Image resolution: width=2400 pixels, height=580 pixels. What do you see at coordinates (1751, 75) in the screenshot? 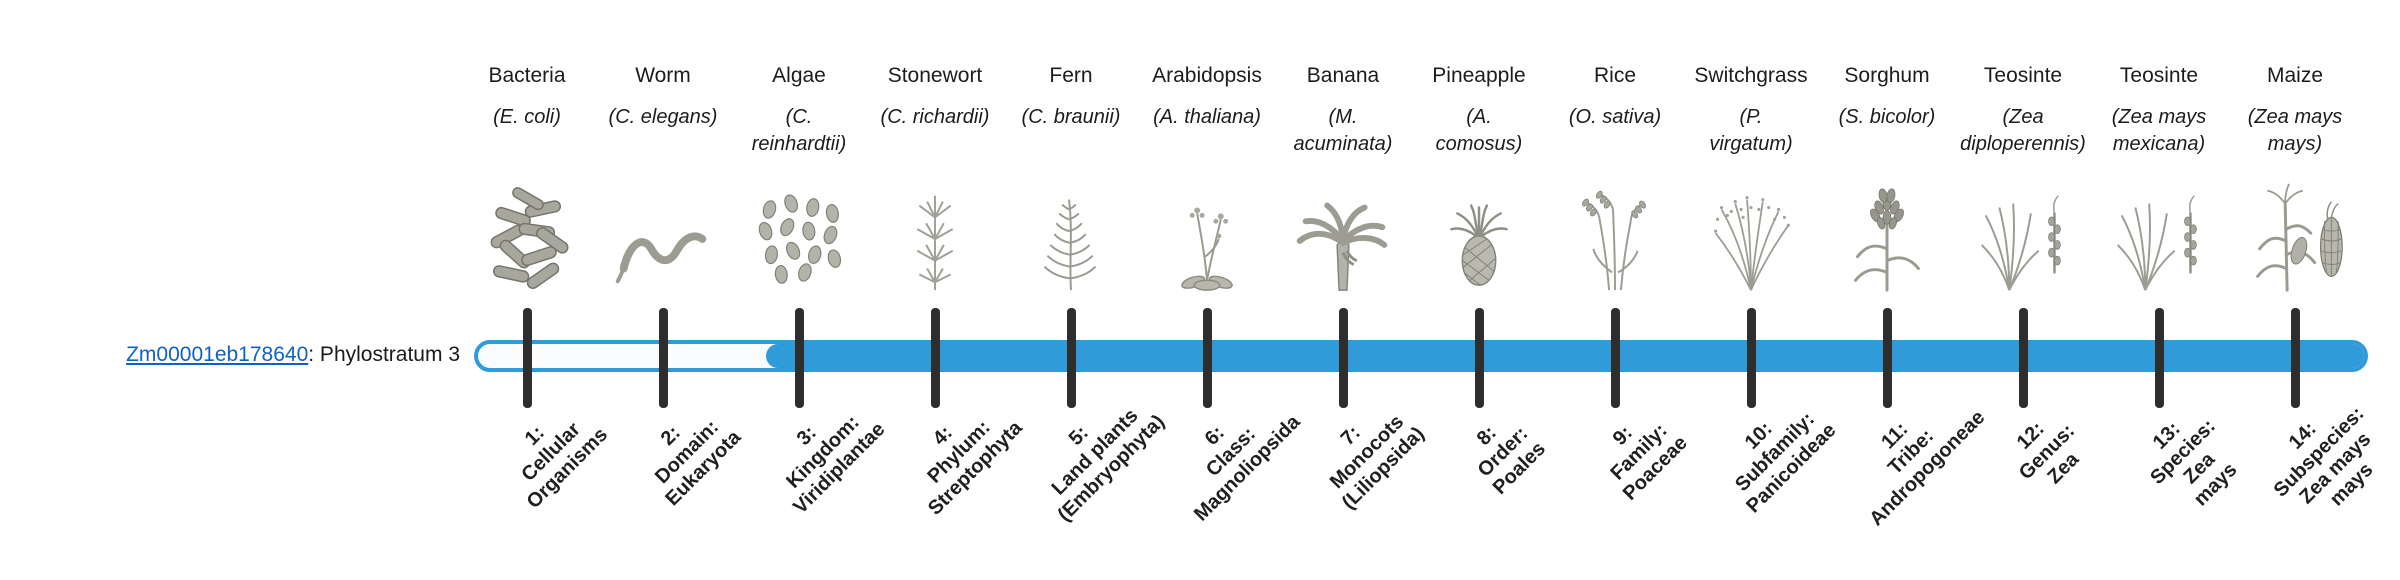
I see `organism-common-name-10: Switchgrass` at bounding box center [1751, 75].